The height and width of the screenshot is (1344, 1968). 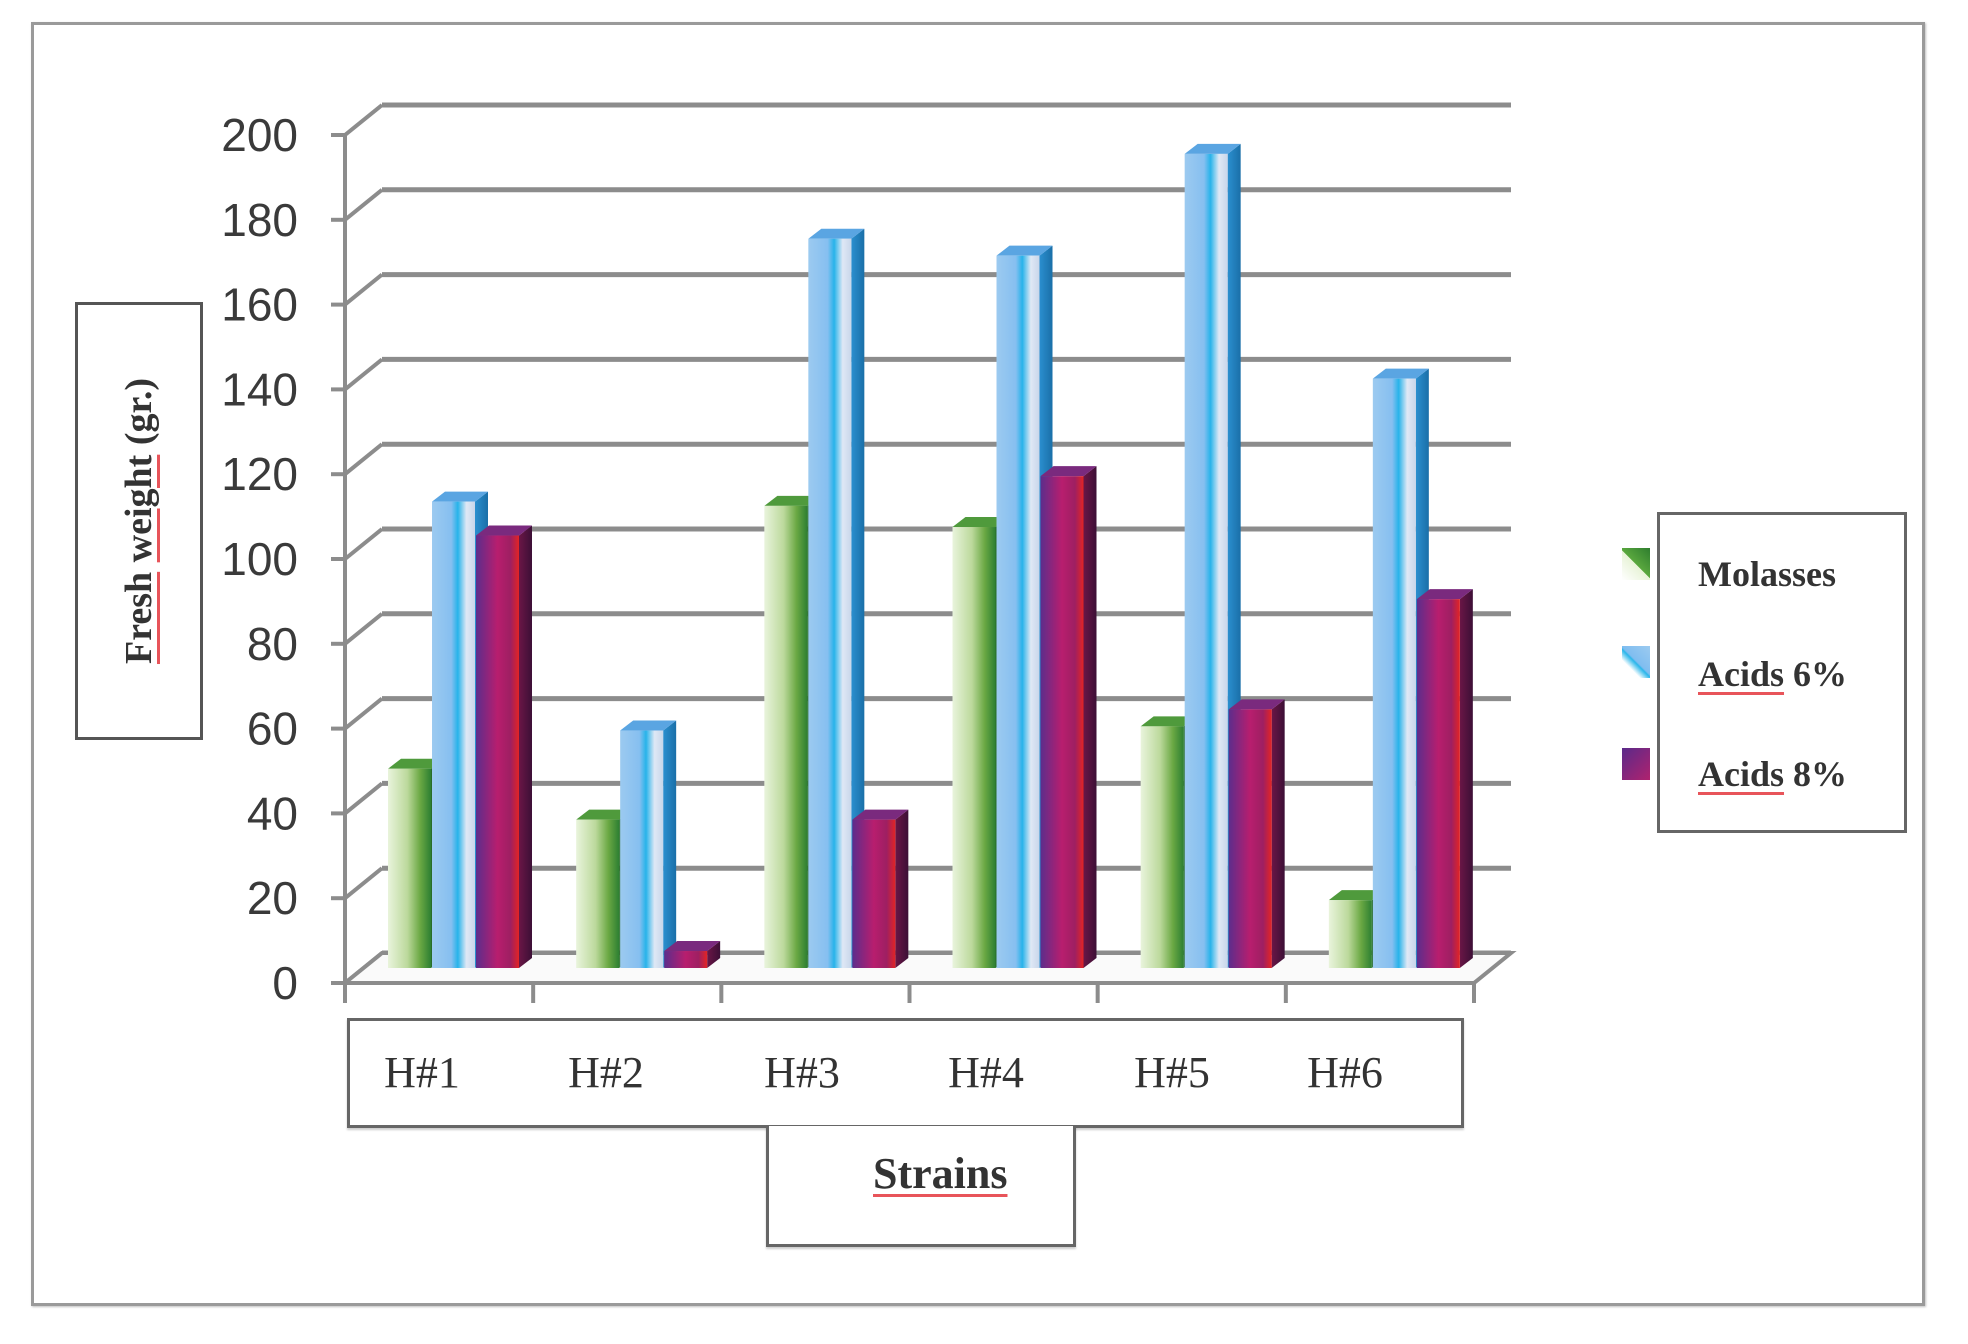 I want to click on y-axis-title-word1: Fresh, so click(x=139, y=618).